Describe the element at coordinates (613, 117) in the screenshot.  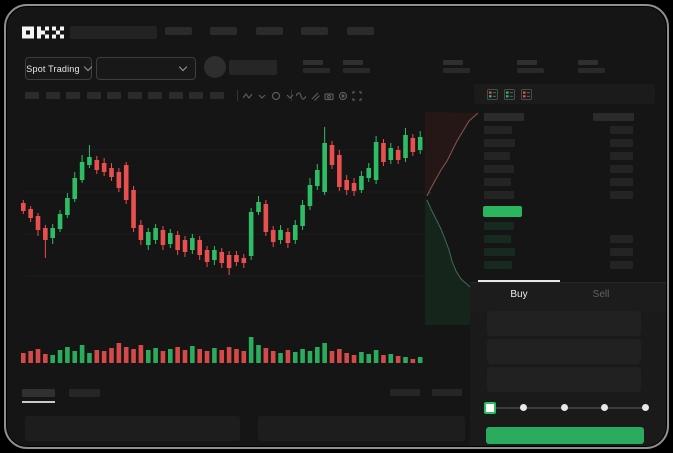
I see `orderbook-header-amount` at that location.